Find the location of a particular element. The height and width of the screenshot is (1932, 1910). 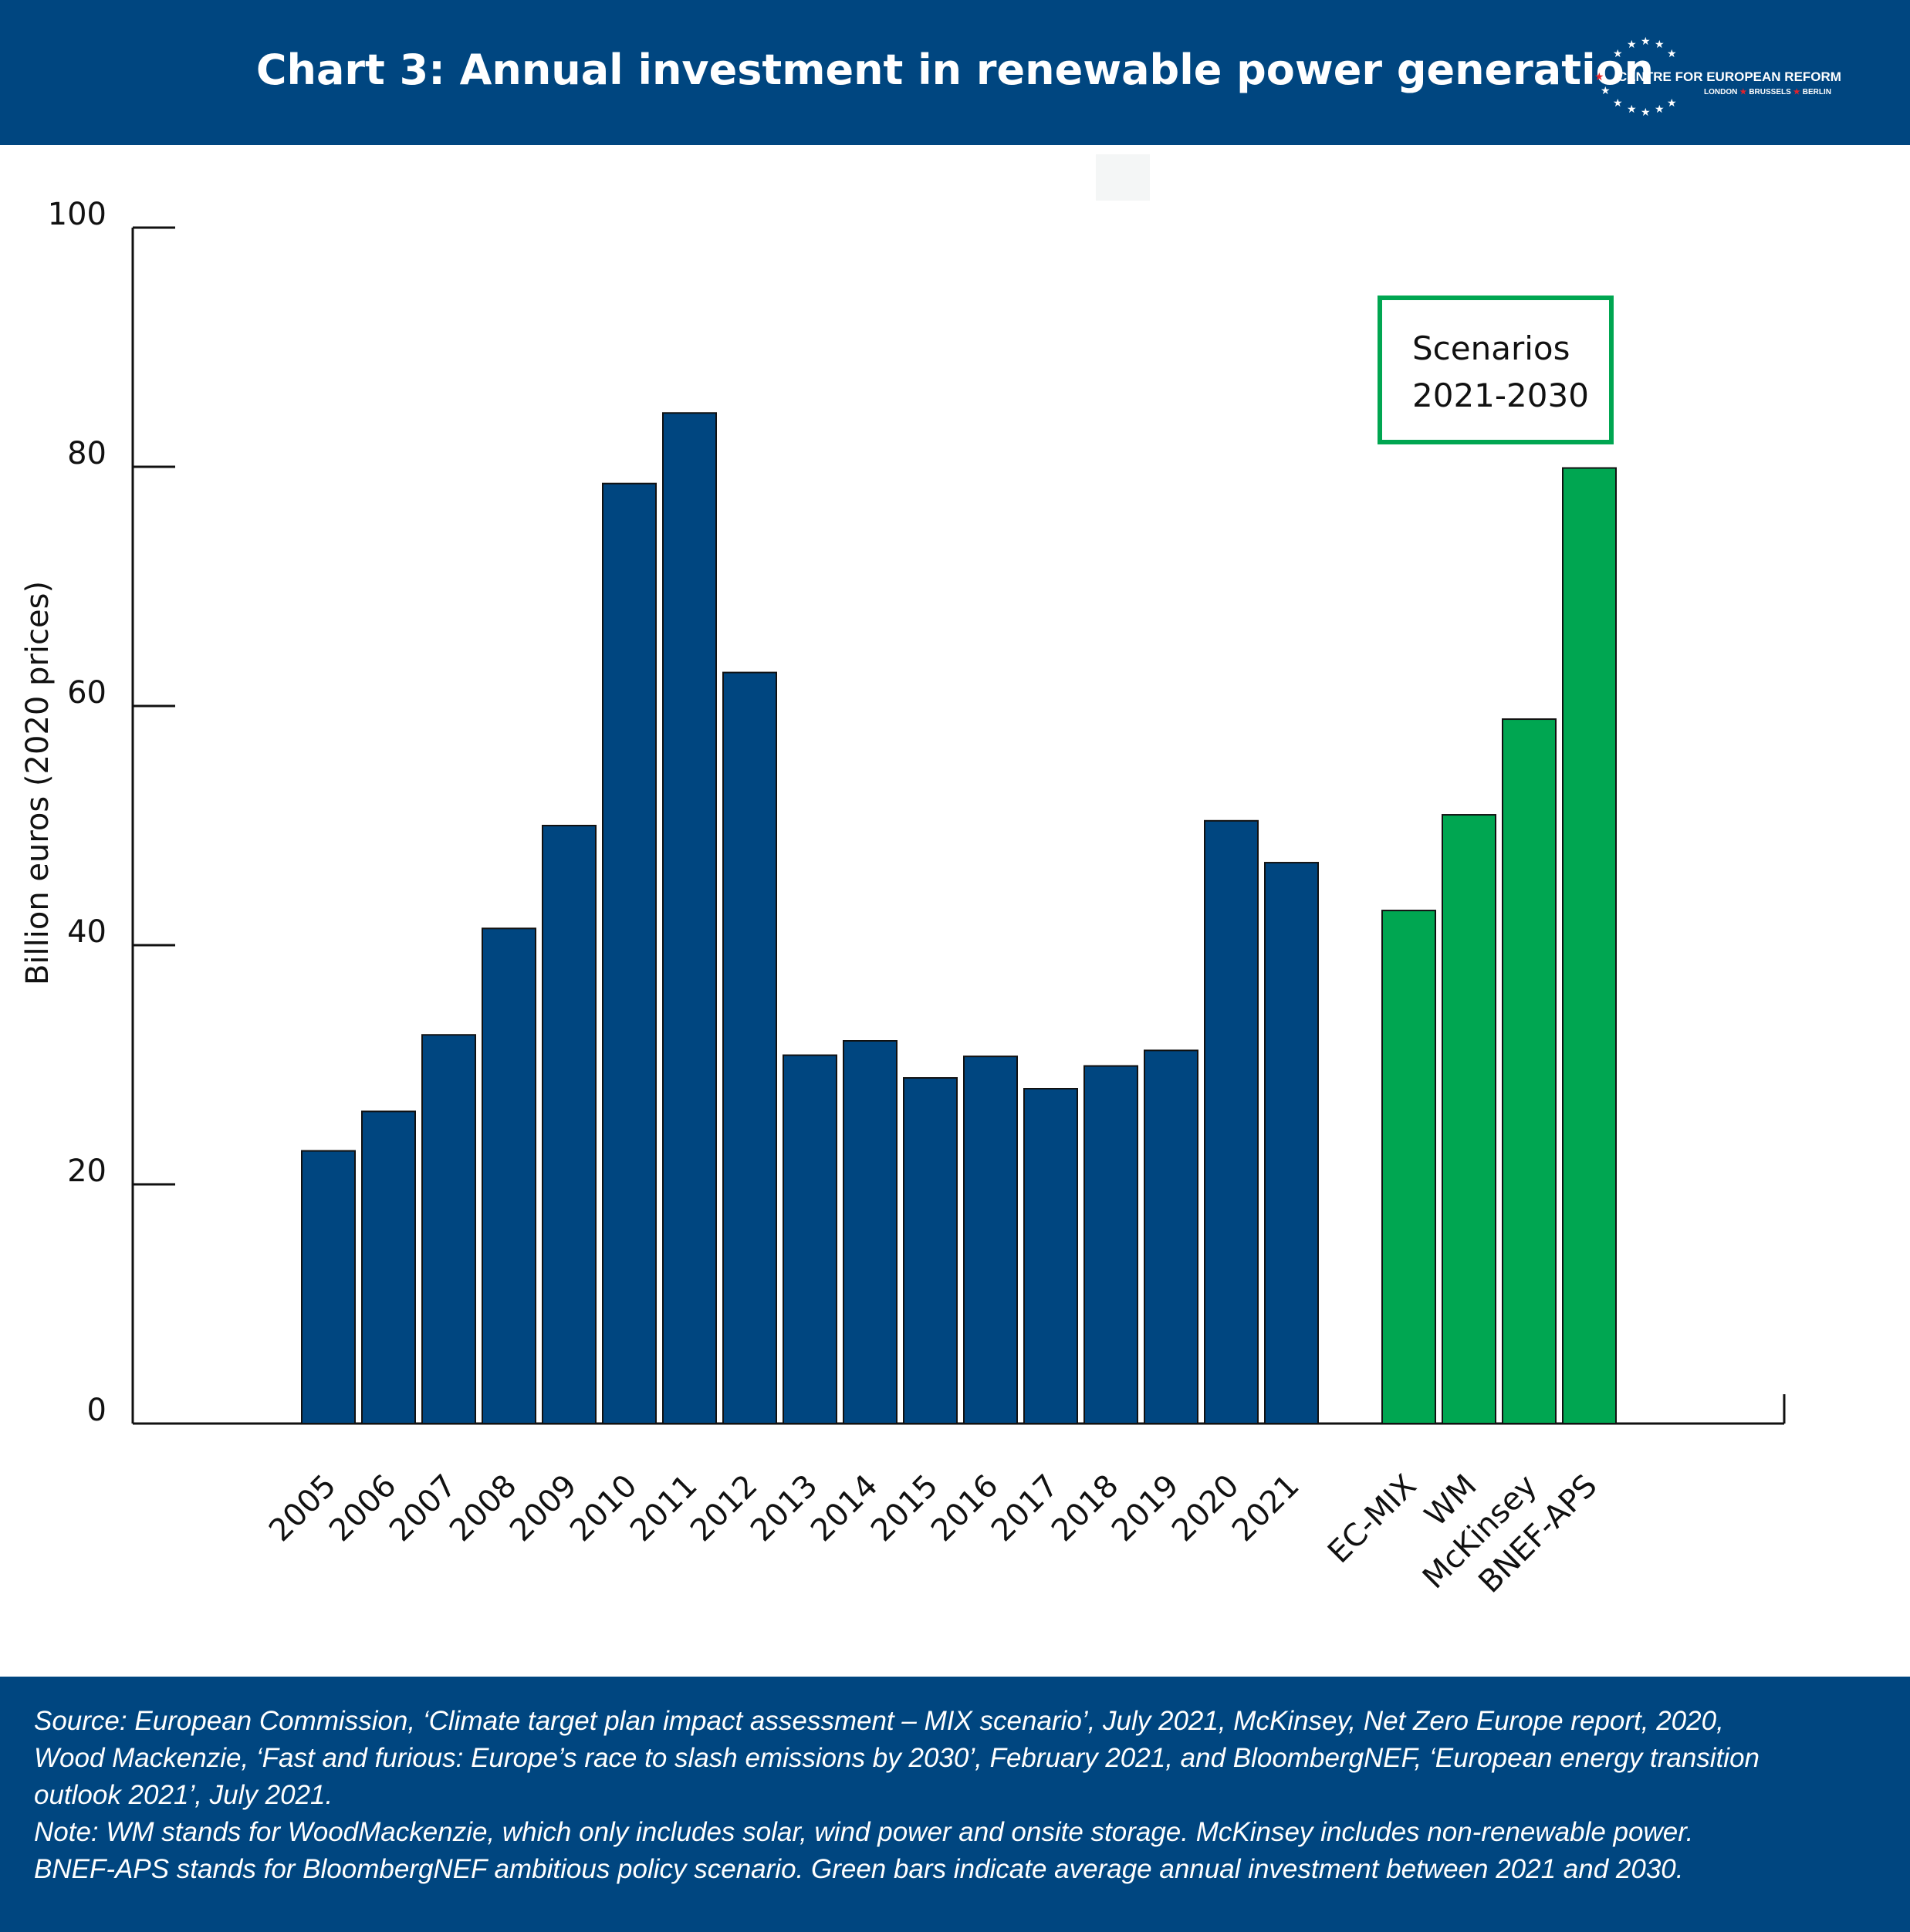

y-tick-label: 20 is located at coordinates (86, 1171).